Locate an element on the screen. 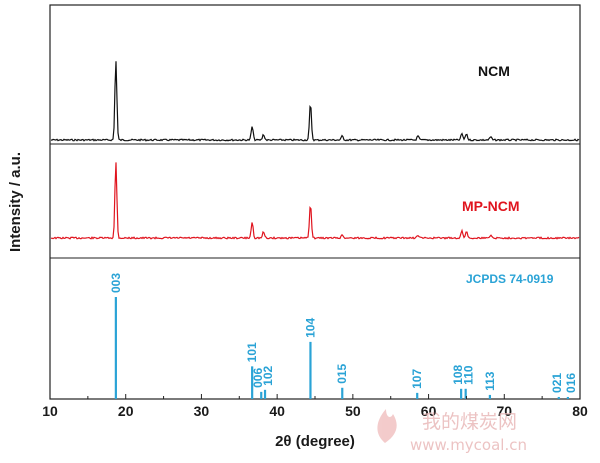 Image resolution: width=600 pixels, height=463 pixels. reference-label-015: 015 is located at coordinates (342, 373).